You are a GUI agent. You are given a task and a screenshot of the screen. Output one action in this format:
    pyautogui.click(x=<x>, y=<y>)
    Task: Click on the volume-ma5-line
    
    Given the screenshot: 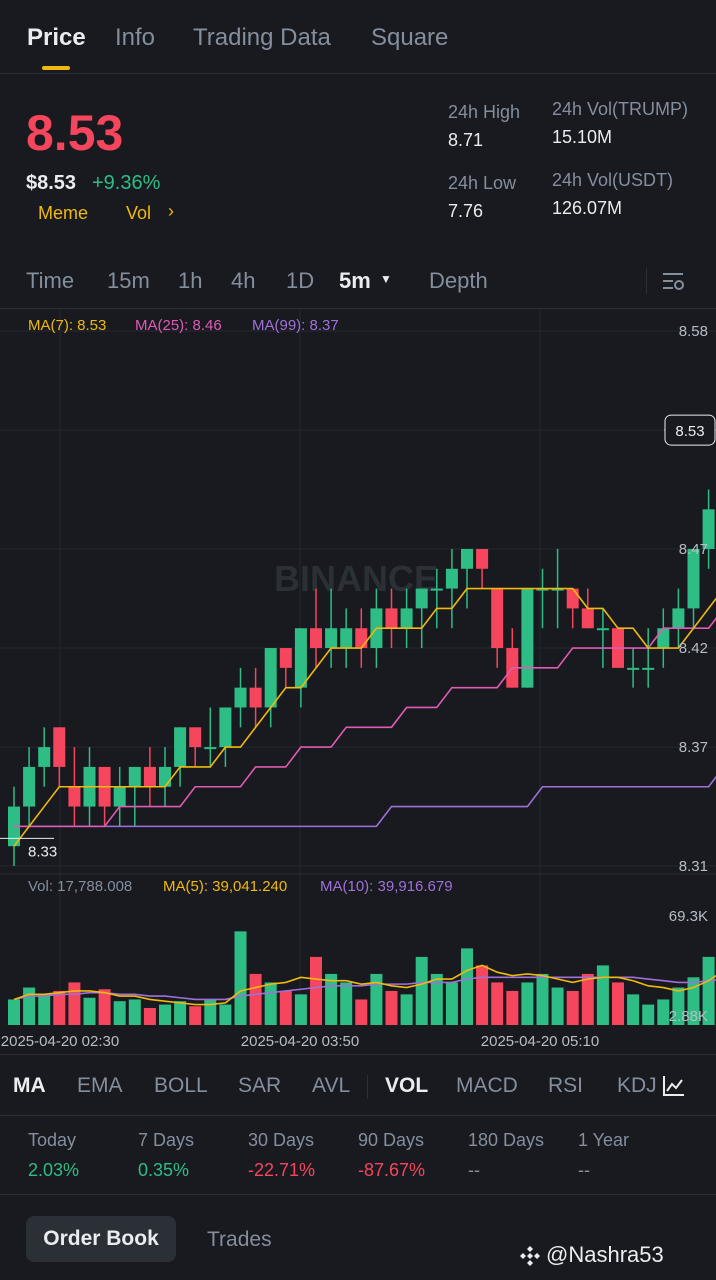 What is the action you would take?
    pyautogui.click(x=364, y=985)
    